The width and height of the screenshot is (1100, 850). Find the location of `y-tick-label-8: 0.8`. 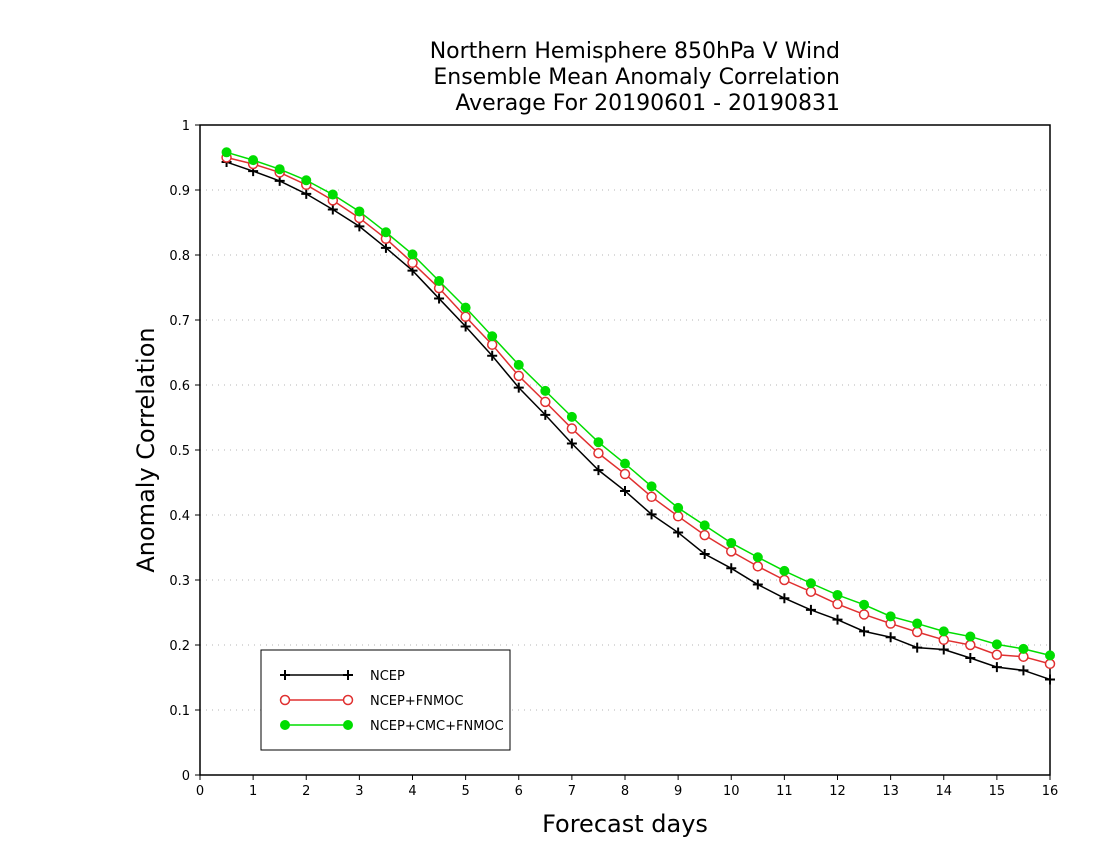

y-tick-label-8: 0.8 is located at coordinates (179, 256).